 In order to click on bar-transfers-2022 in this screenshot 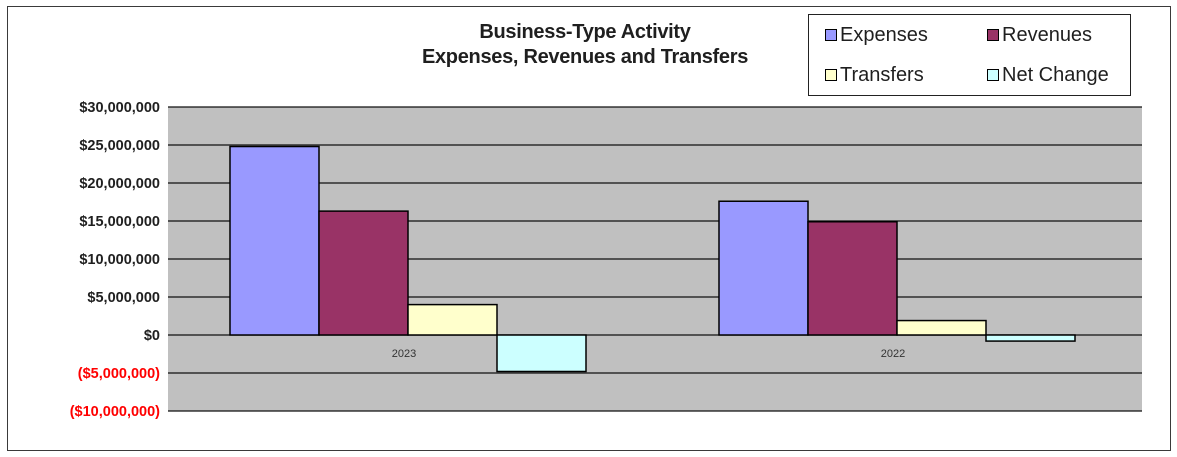, I will do `click(941, 327)`.